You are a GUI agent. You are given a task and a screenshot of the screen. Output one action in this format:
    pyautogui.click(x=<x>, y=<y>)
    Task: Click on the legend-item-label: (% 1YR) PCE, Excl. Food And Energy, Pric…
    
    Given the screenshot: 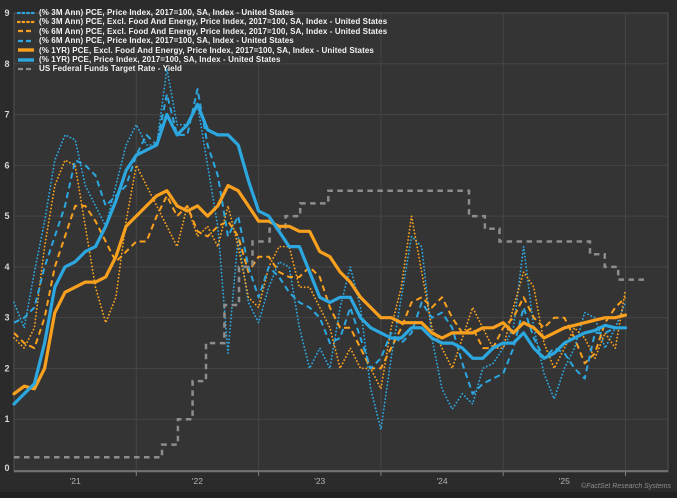 What is the action you would take?
    pyautogui.click(x=206, y=50)
    